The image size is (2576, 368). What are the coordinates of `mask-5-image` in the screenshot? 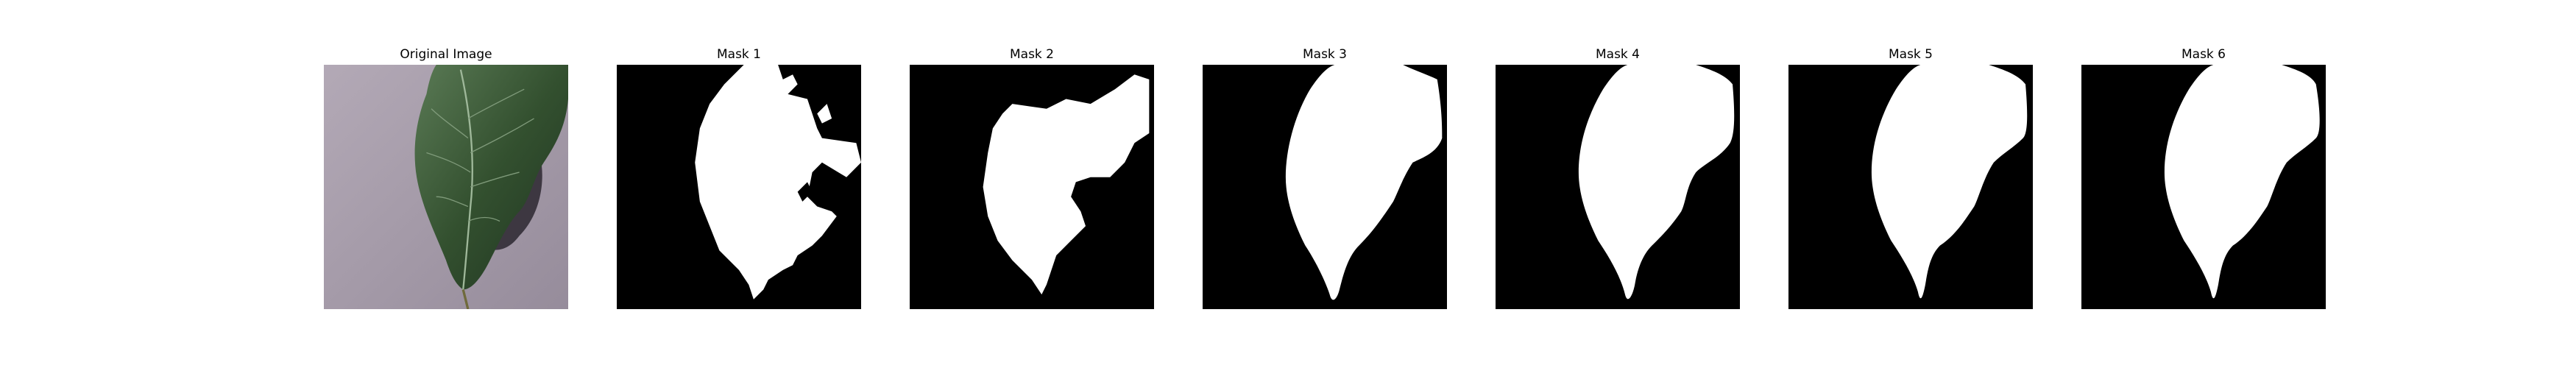 It's located at (1910, 187).